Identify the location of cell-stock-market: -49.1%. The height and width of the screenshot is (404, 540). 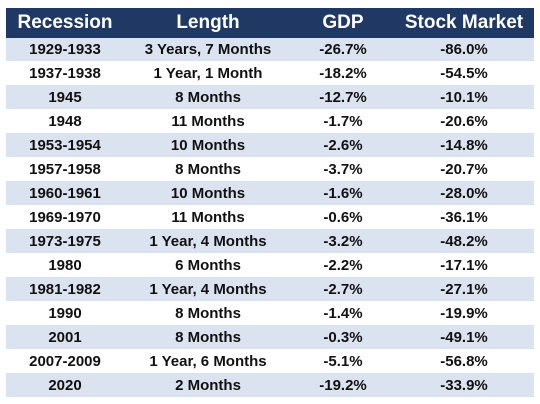
(464, 337).